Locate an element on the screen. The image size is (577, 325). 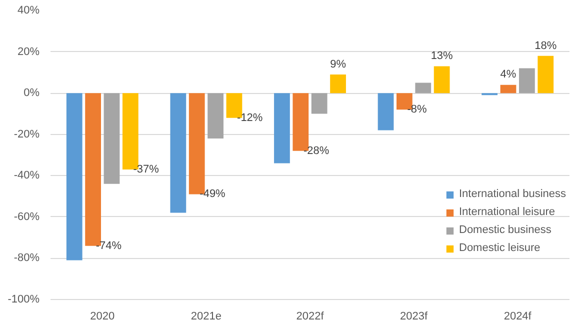
y-tick-label: 20% is located at coordinates (28, 52).